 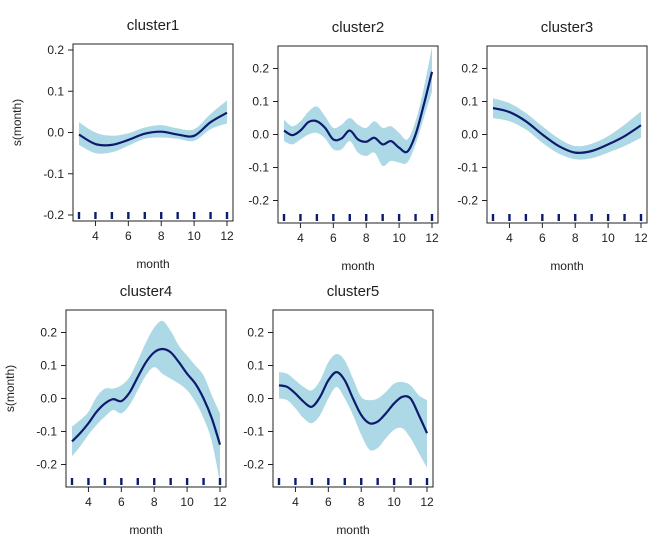 I want to click on panel-3: 4 6 8 10 12 -0.2 -0.1 0.0 0.1 0.2 cluster3 month, so click(x=552, y=146).